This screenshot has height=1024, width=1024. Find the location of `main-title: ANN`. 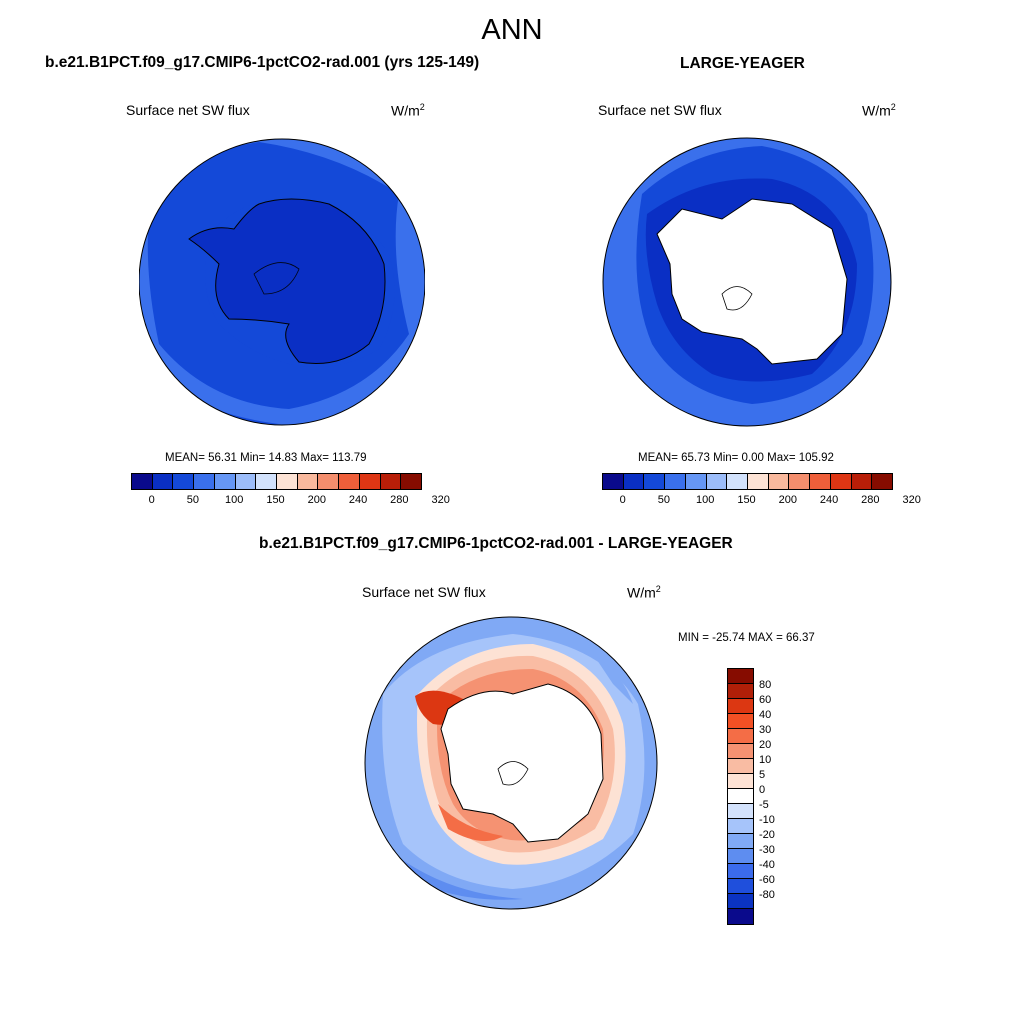

main-title: ANN is located at coordinates (512, 30).